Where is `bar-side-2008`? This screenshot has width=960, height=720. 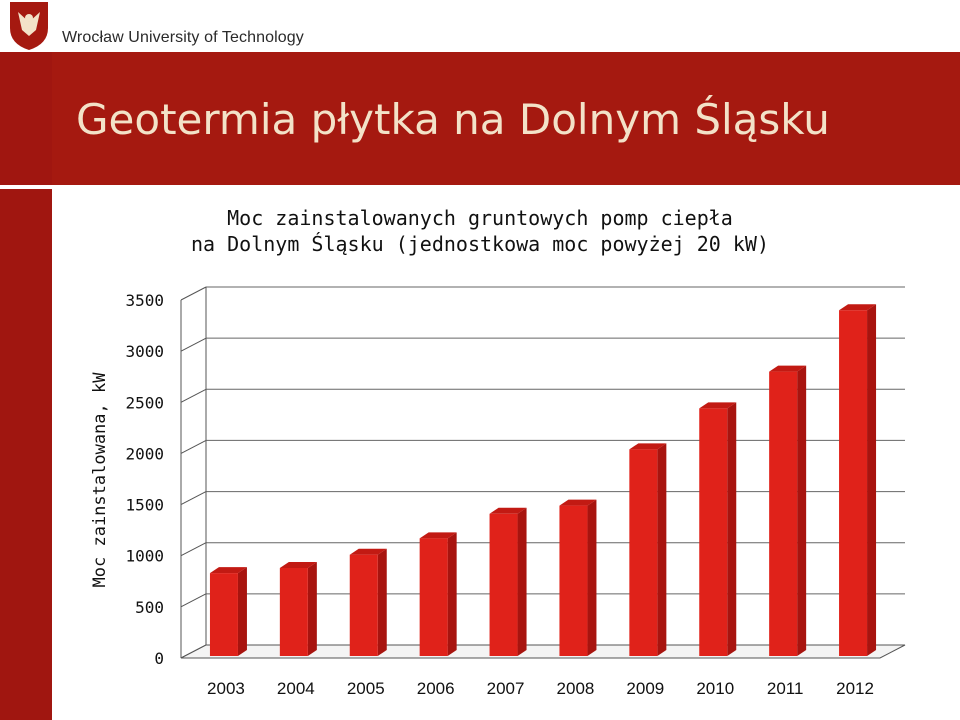
bar-side-2008 is located at coordinates (592, 577).